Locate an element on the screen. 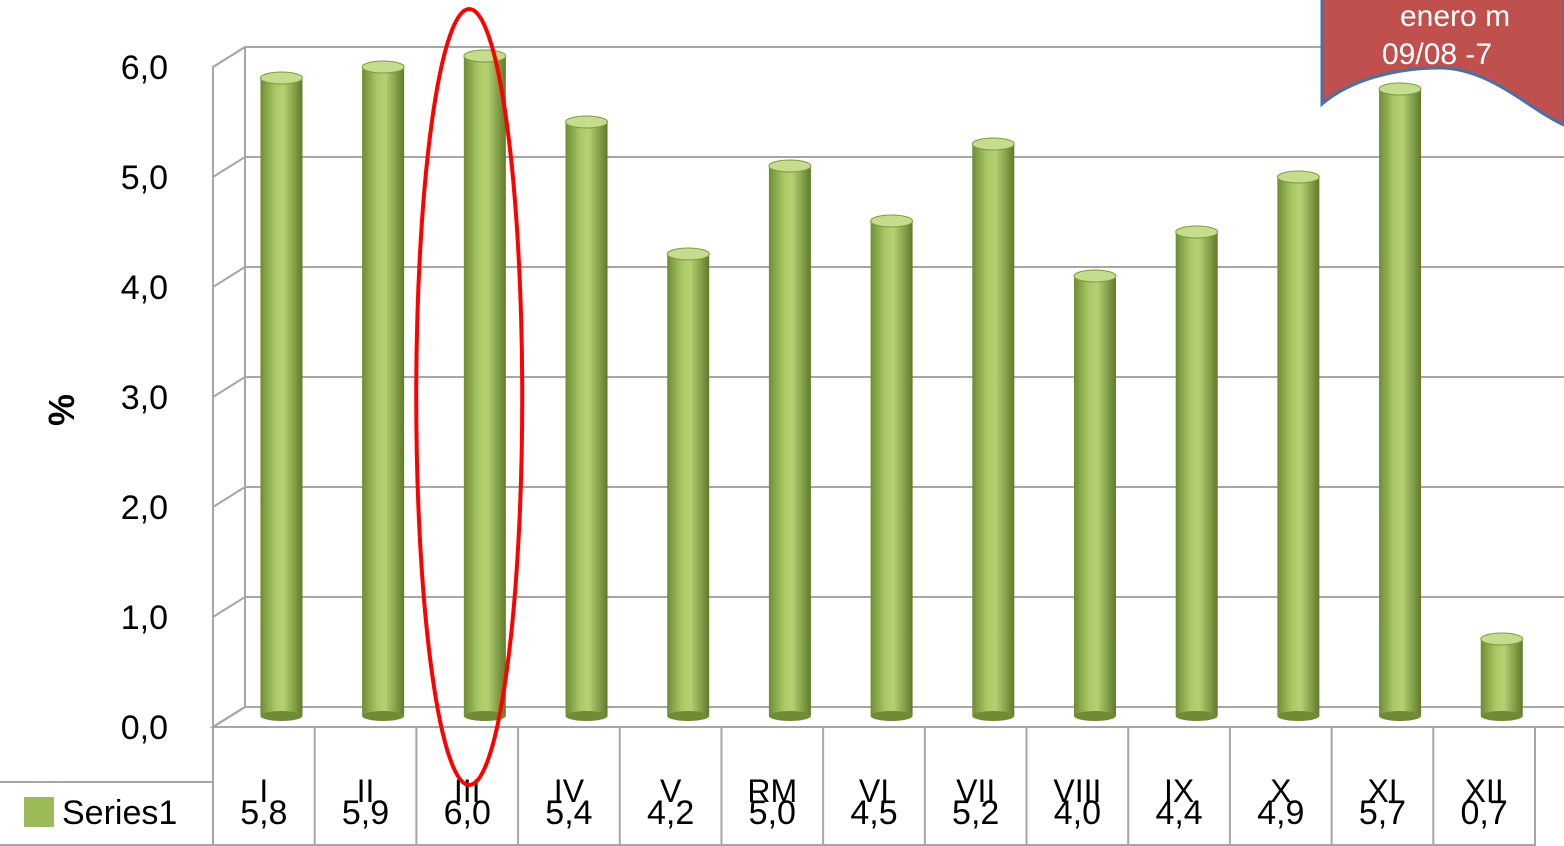 This screenshot has width=1564, height=846. legend-label: Series1 is located at coordinates (119, 813).